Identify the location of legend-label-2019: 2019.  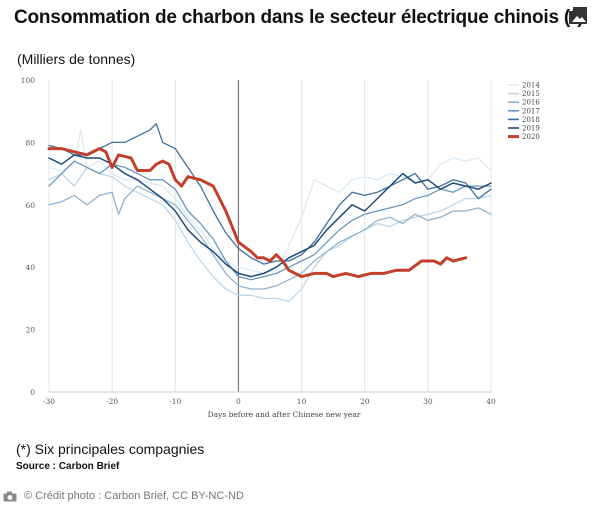
(531, 129).